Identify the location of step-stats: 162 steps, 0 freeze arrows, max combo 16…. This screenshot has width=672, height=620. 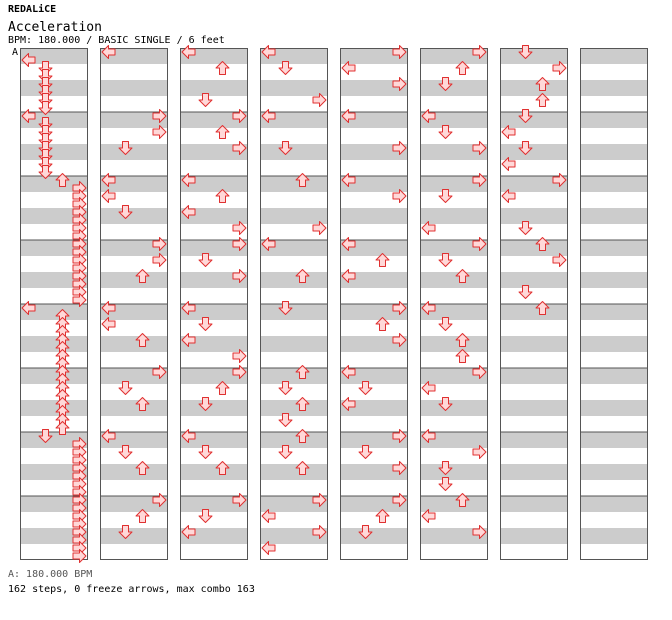
(131, 589).